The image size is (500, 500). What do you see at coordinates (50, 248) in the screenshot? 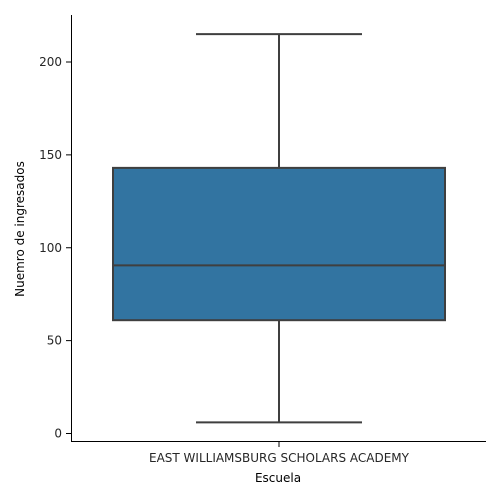
I see `y-tick-label: 100` at bounding box center [50, 248].